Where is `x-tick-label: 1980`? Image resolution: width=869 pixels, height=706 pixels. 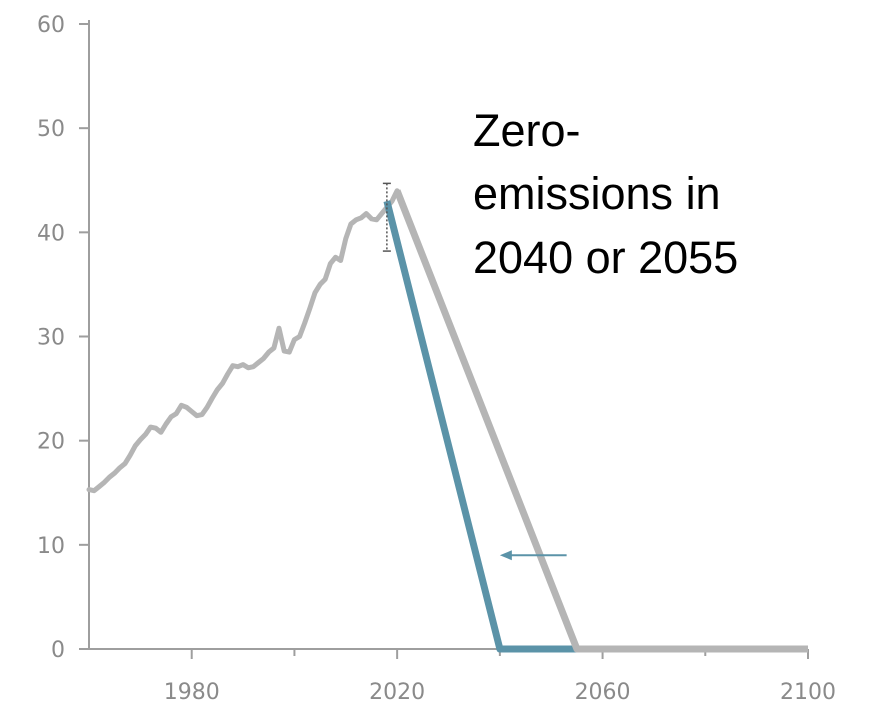
x-tick-label: 1980 is located at coordinates (192, 692).